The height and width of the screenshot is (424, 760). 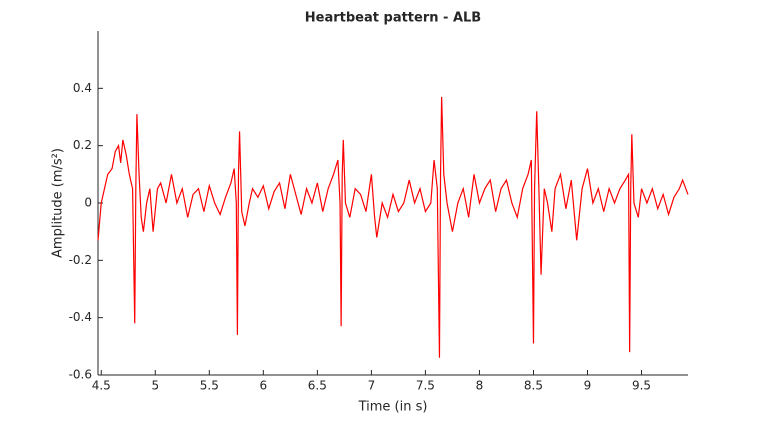 What do you see at coordinates (155, 386) in the screenshot?
I see `x-tick-label: 5` at bounding box center [155, 386].